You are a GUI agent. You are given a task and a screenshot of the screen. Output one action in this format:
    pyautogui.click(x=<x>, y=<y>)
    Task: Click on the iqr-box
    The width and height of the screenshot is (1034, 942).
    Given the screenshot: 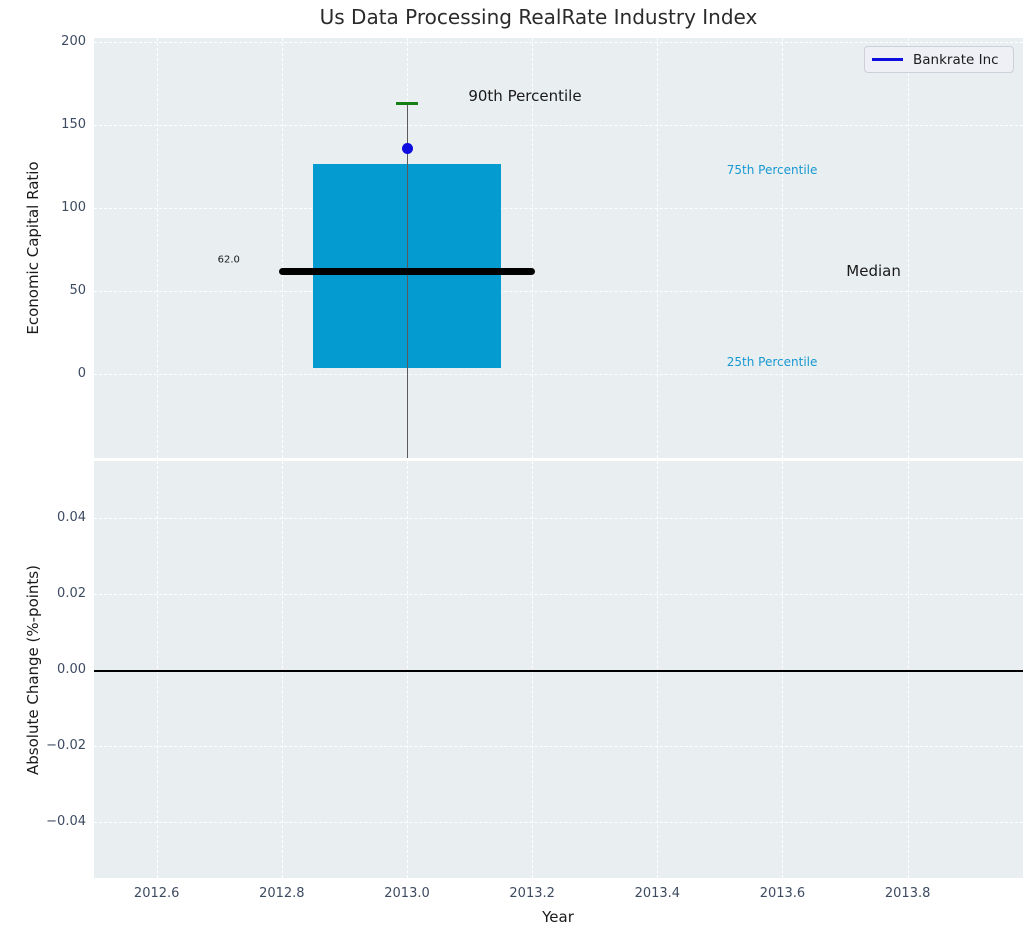 What is the action you would take?
    pyautogui.click(x=407, y=266)
    